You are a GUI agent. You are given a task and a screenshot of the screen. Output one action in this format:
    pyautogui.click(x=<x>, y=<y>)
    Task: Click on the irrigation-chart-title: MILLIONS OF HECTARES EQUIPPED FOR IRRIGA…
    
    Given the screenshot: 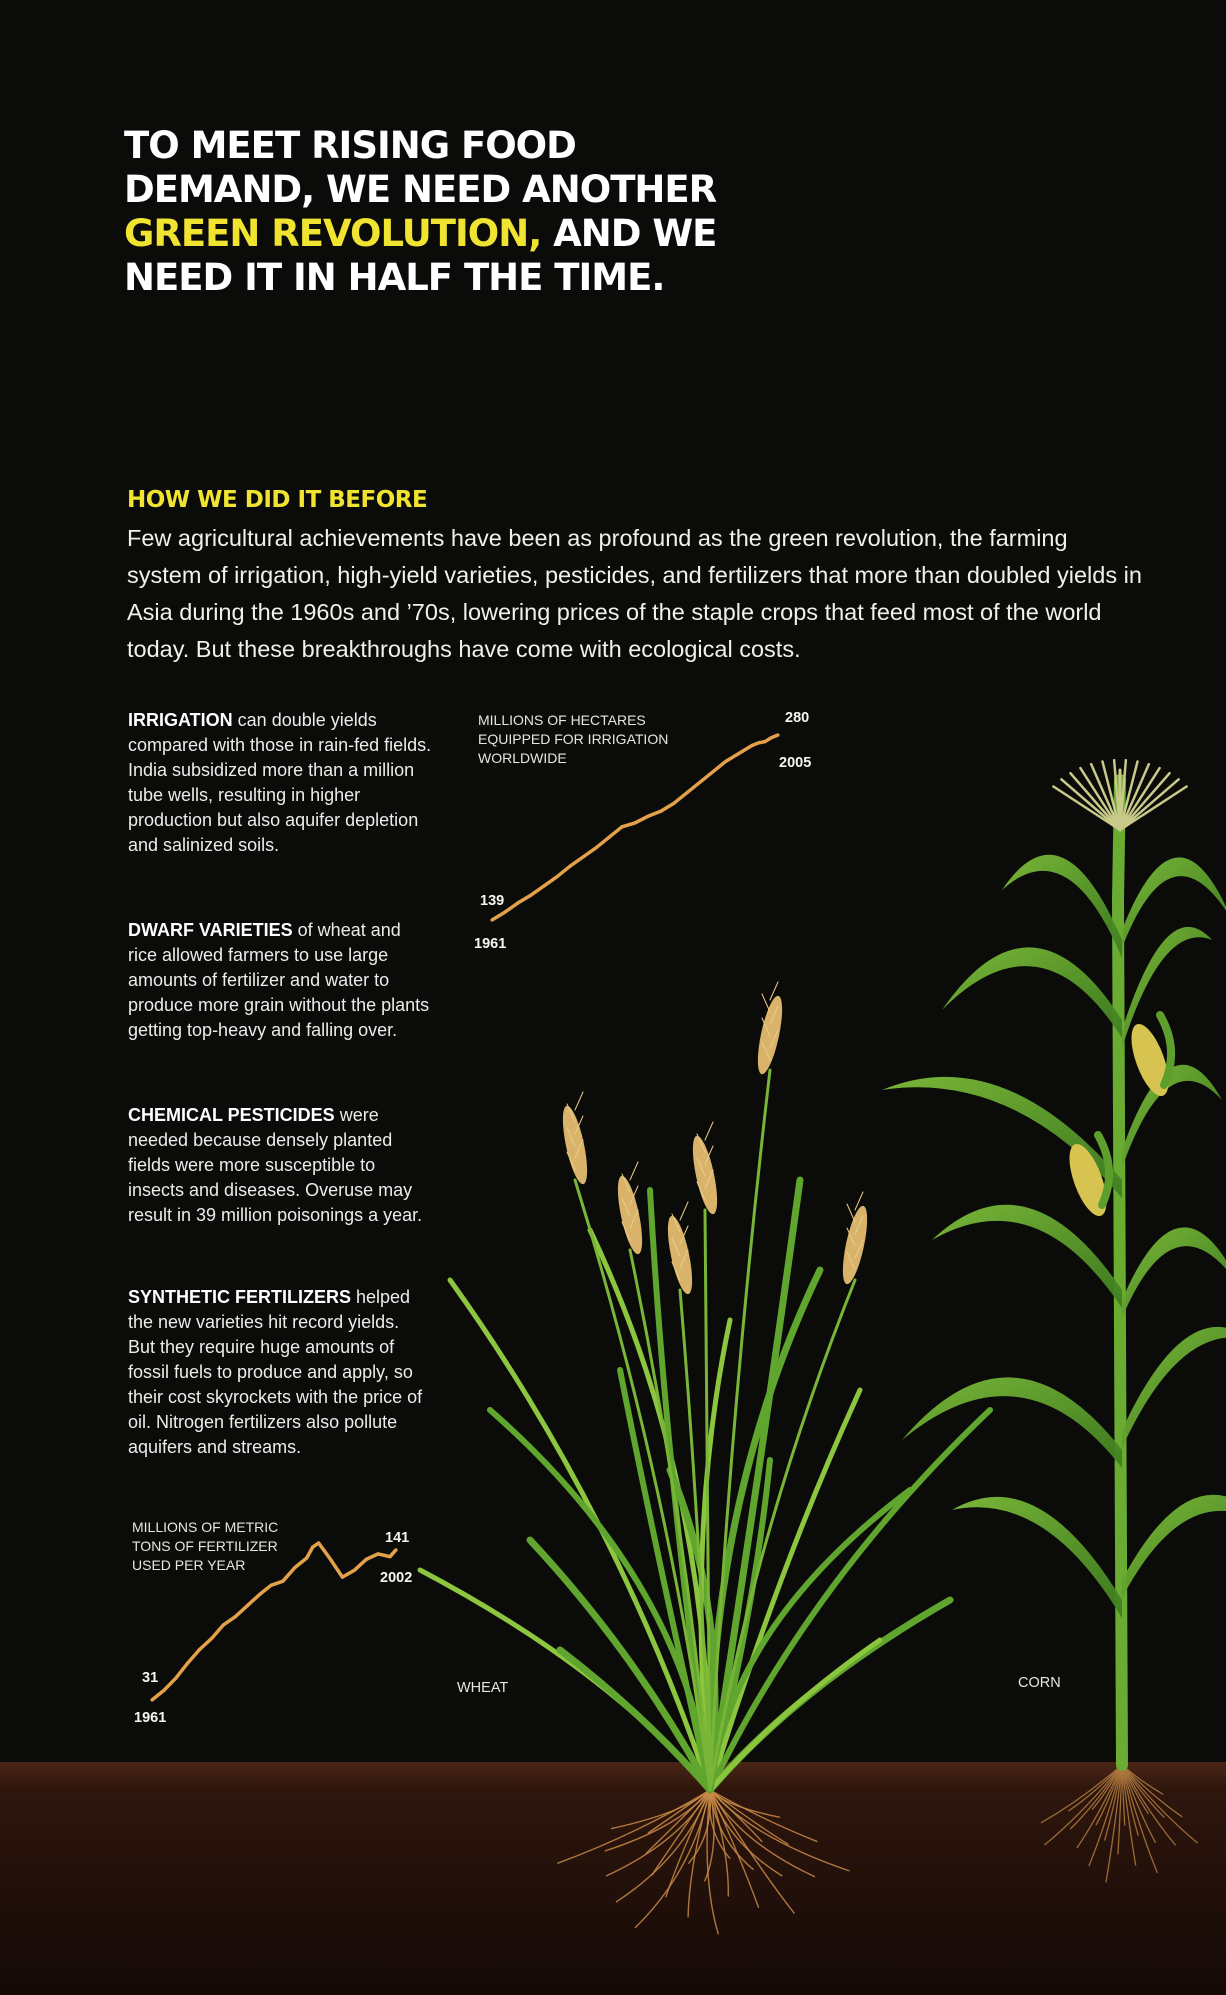 What is the action you would take?
    pyautogui.click(x=573, y=739)
    